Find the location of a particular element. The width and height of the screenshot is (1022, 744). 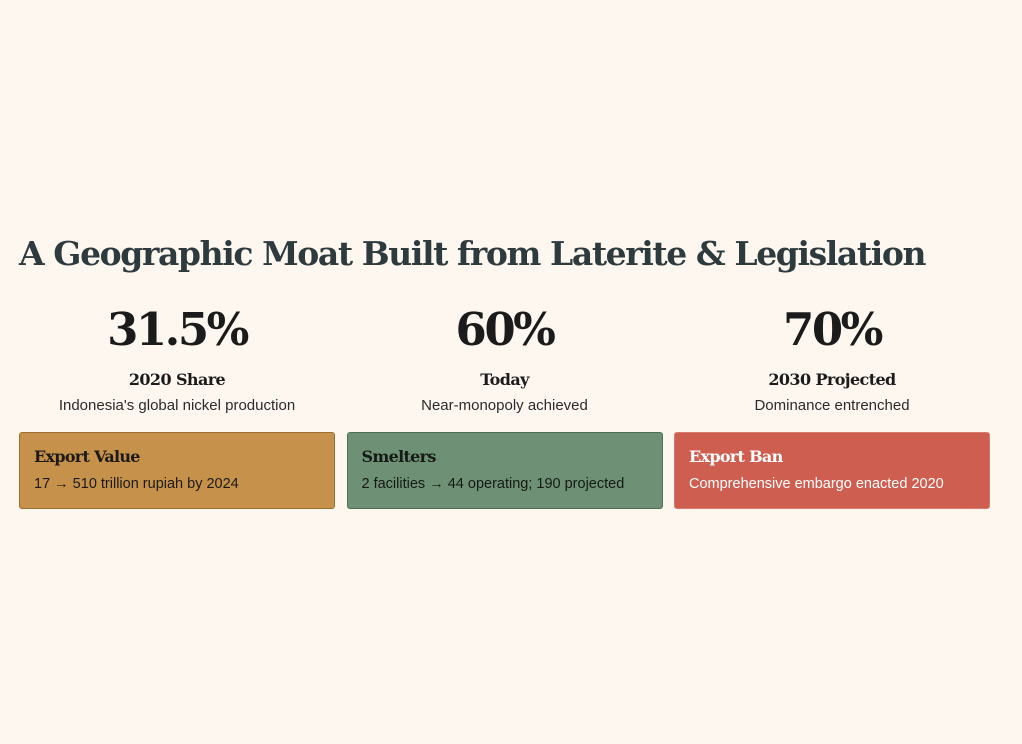

stat-value: 31.5% is located at coordinates (178, 329).